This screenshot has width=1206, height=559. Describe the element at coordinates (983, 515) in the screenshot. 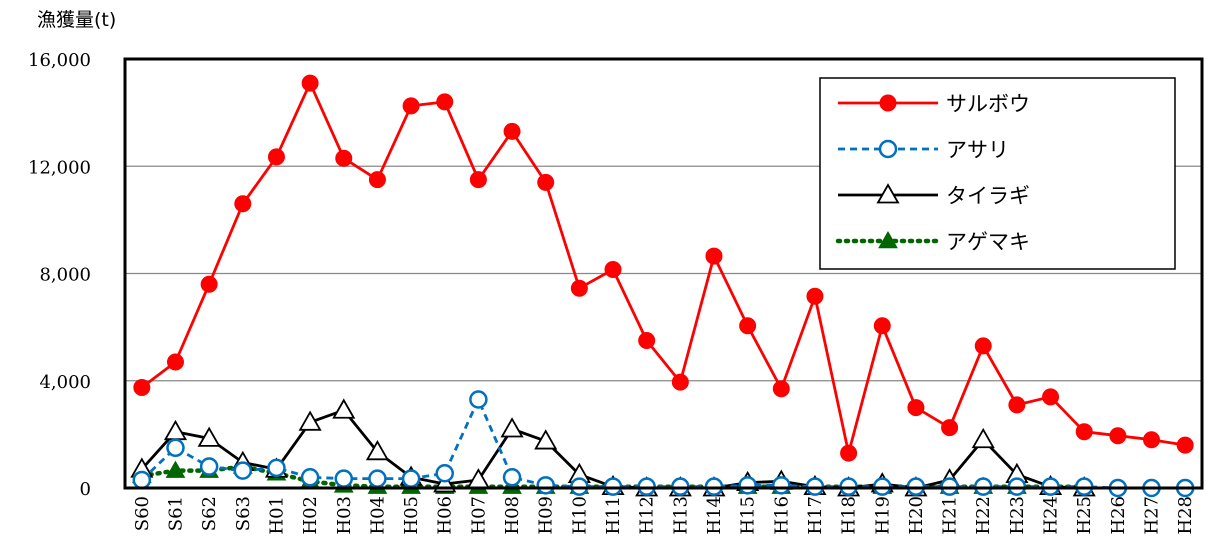

I see `x-tick-label: H22` at that location.